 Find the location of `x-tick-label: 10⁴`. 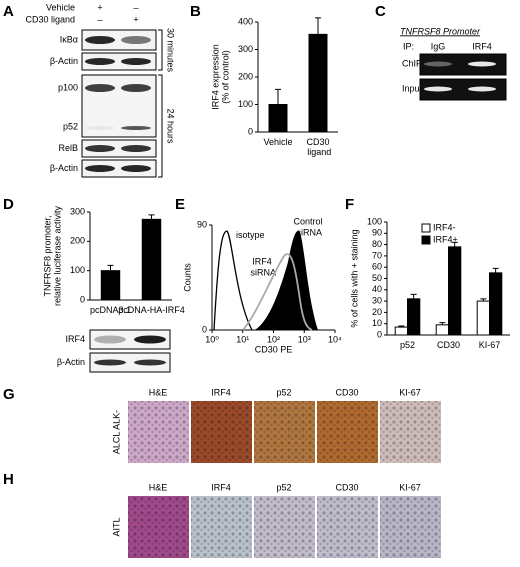

x-tick-label: 10⁴ is located at coordinates (335, 339).